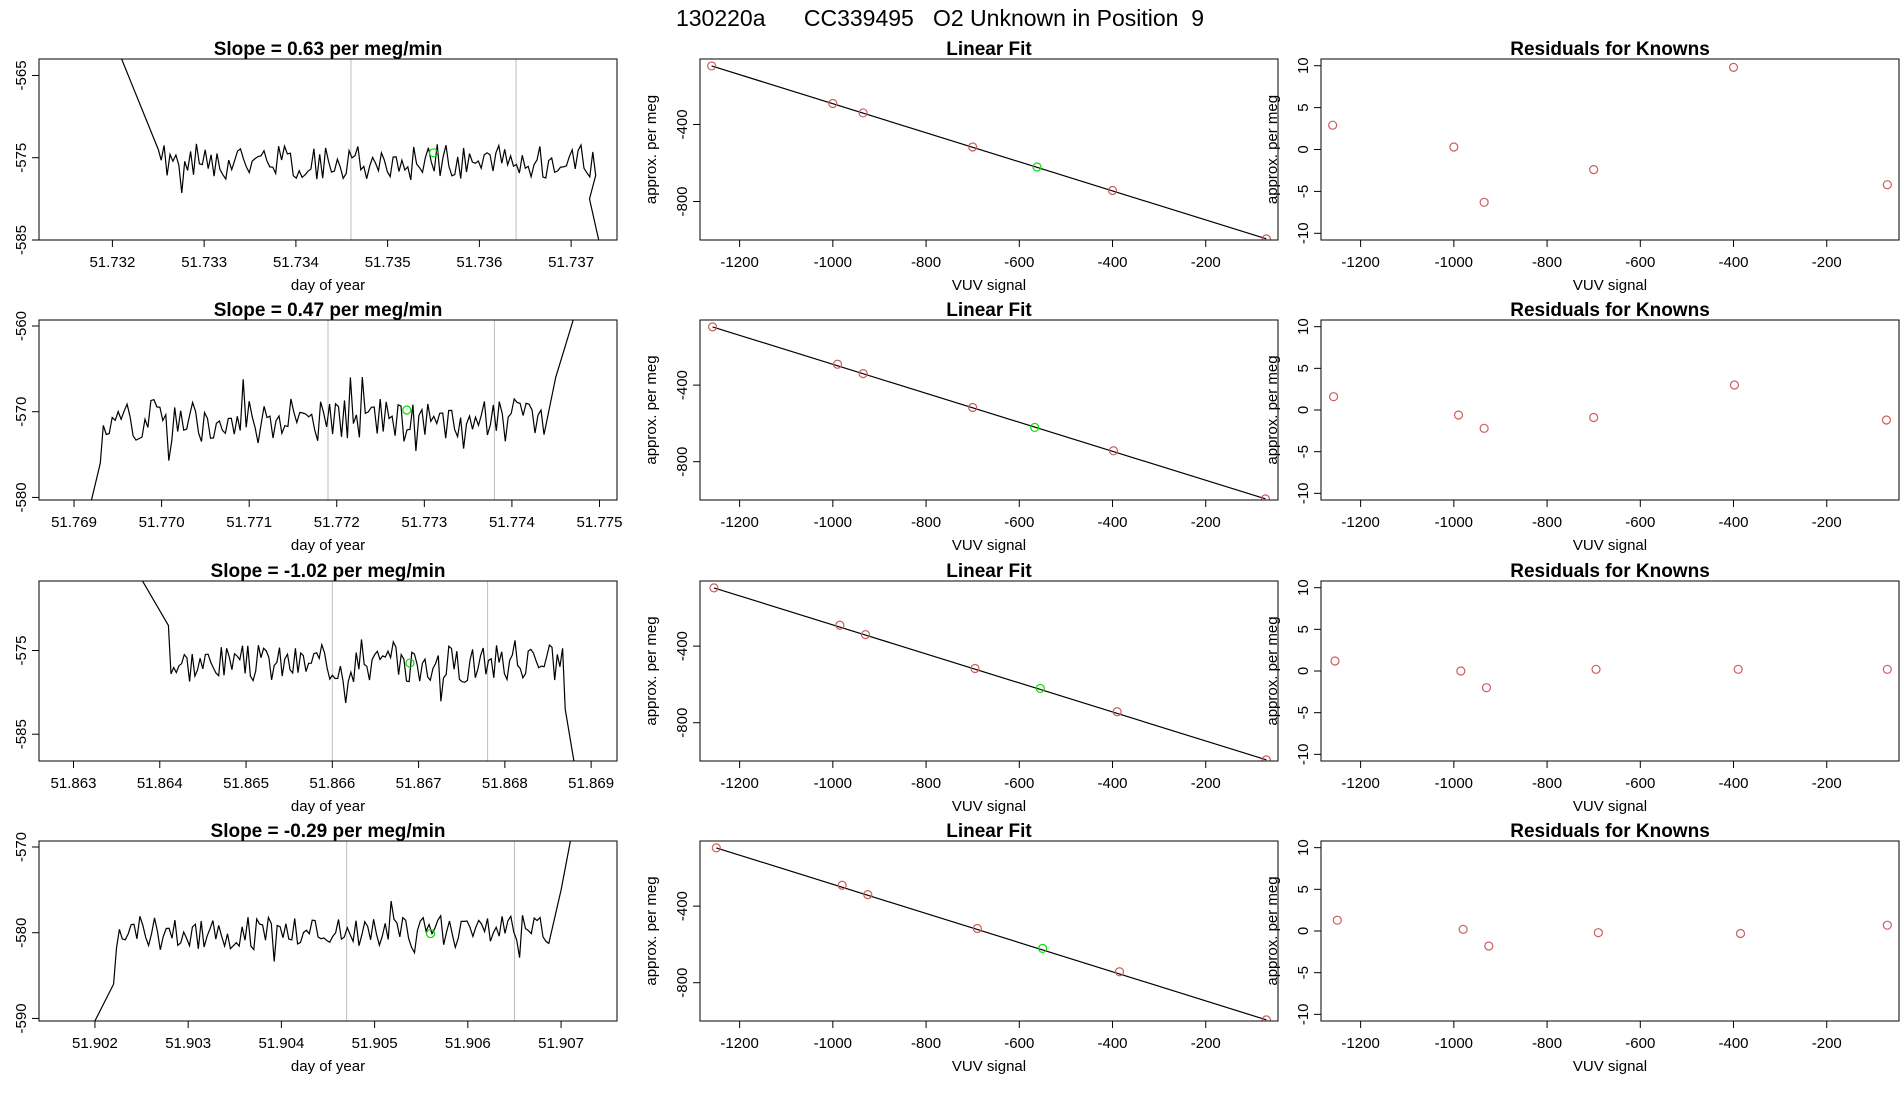 Image resolution: width=1900 pixels, height=1100 pixels. Describe the element at coordinates (419, 783) in the screenshot. I see `x-tick-label: 51.867` at that location.